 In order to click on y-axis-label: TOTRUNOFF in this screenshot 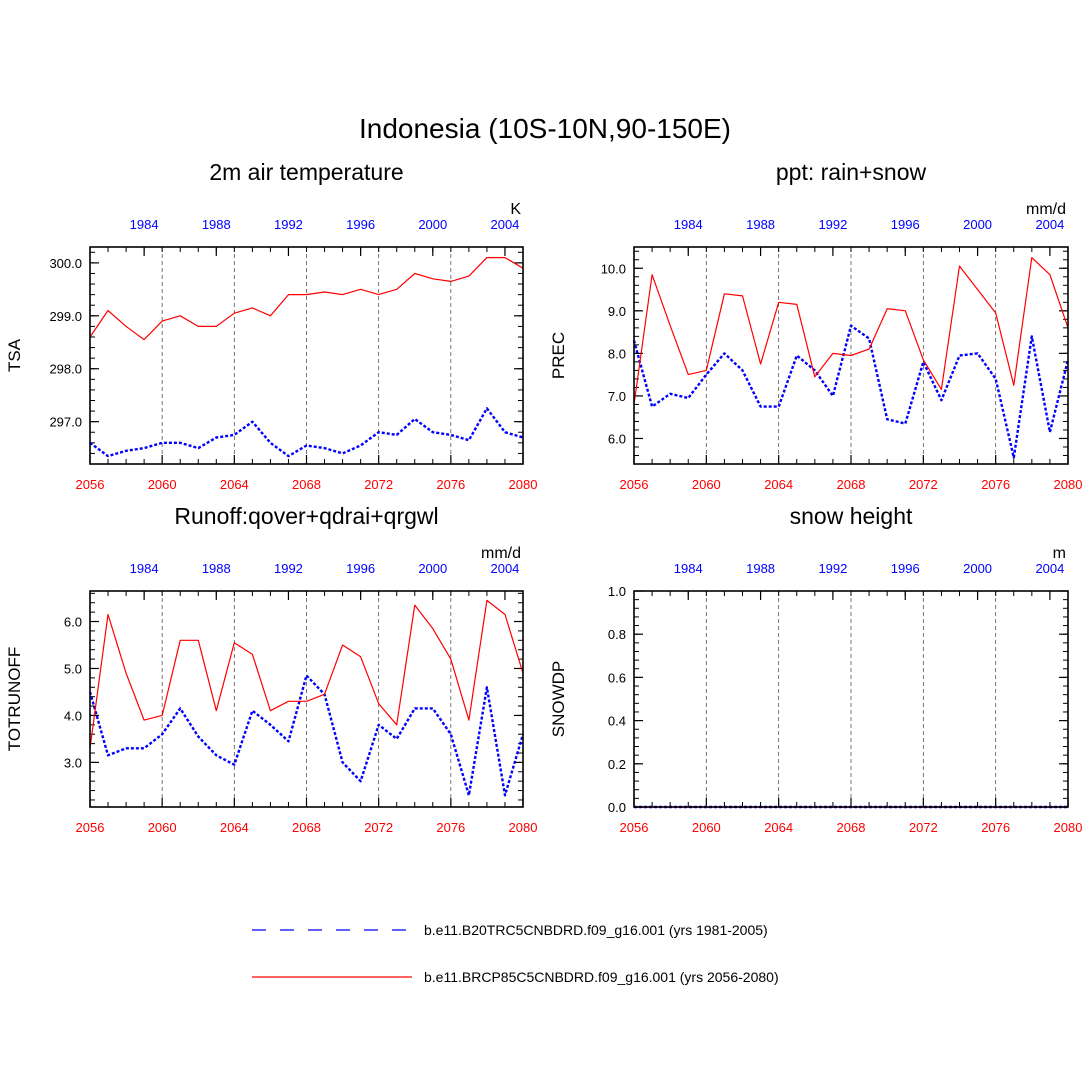, I will do `click(14, 699)`.